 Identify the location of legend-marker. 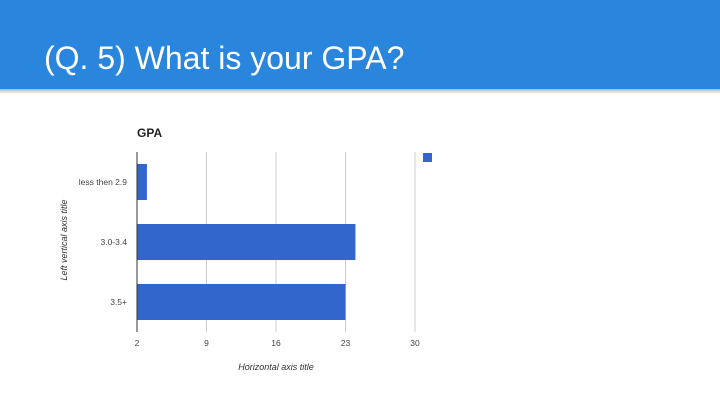
(427, 157).